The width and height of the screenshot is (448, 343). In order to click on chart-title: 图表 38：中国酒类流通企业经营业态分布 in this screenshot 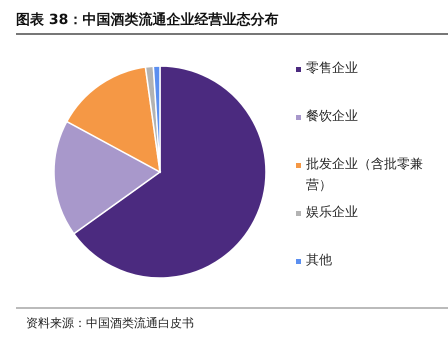, I will do `click(147, 19)`.